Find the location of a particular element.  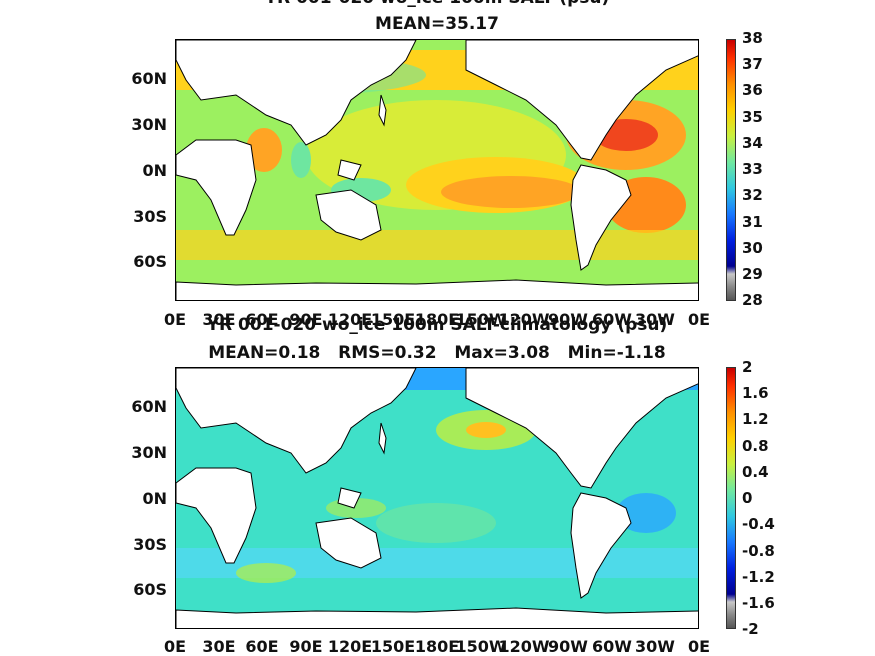

salt-colorbar is located at coordinates (731, 170).